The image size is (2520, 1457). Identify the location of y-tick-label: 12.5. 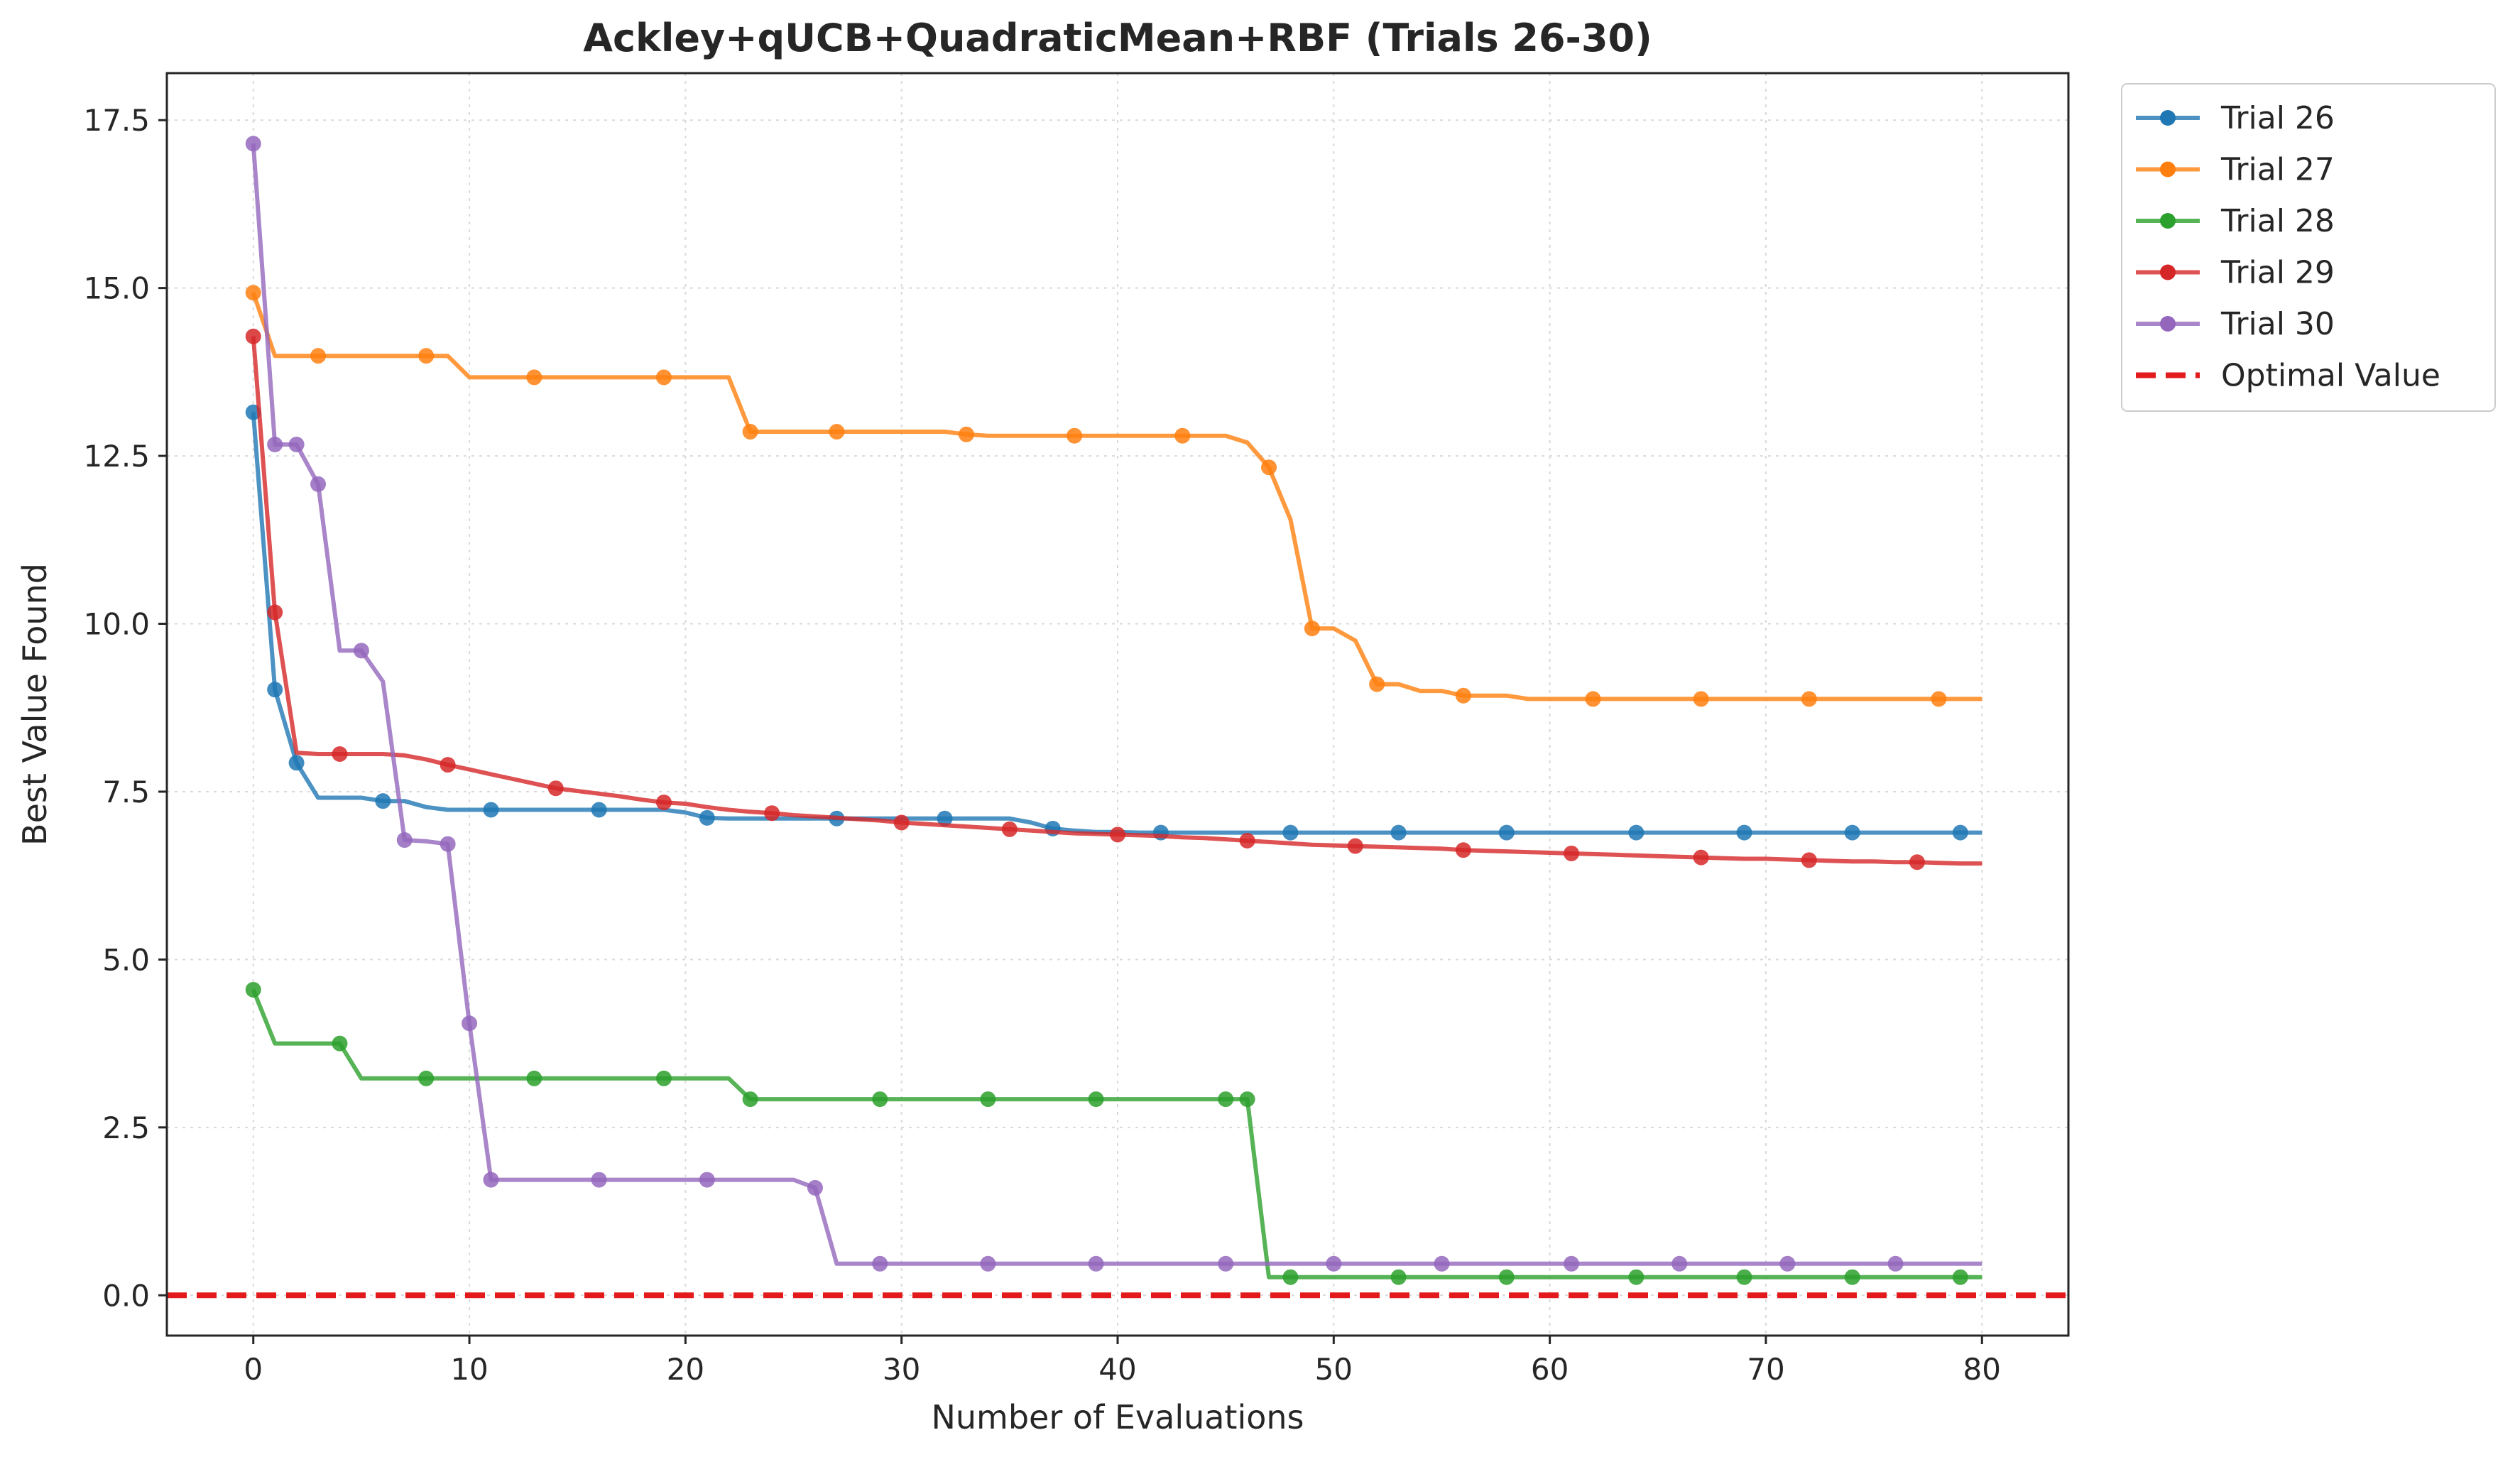
(117, 456).